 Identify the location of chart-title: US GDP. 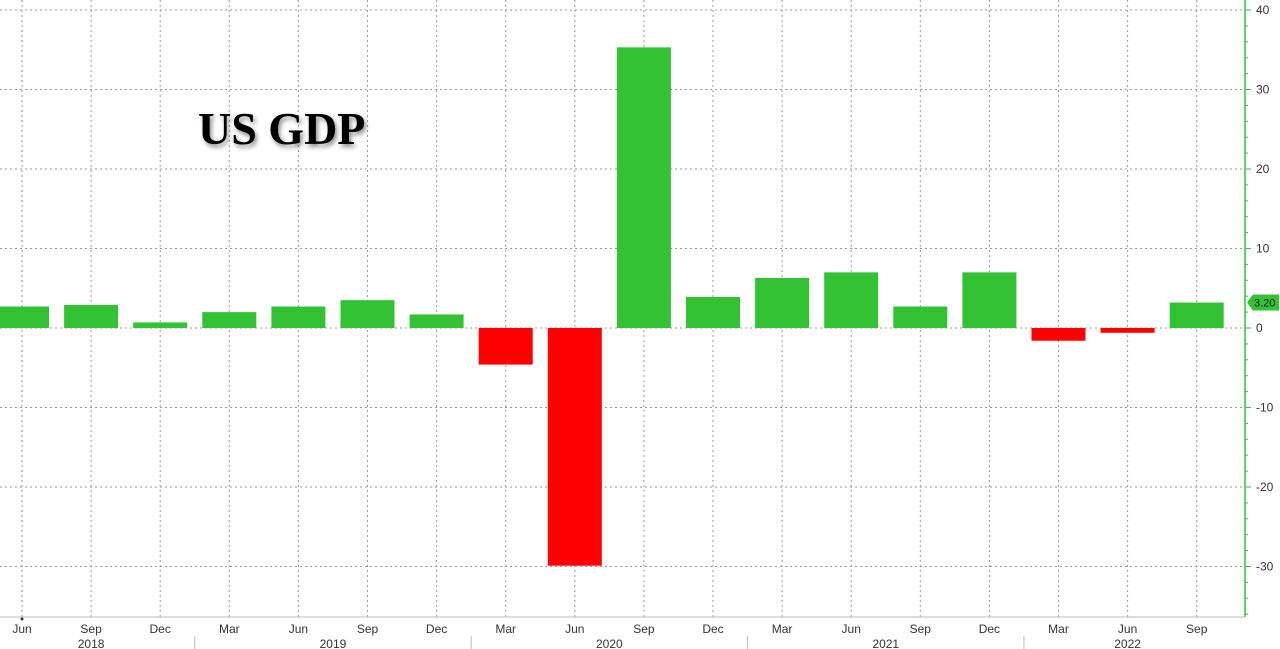
(281, 128).